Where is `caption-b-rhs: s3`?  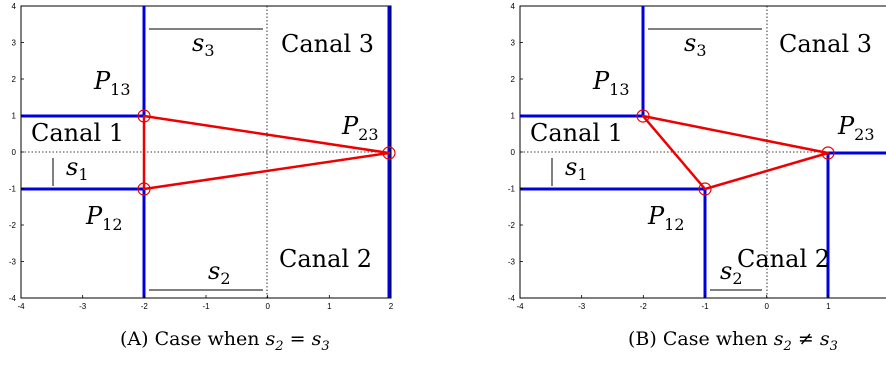 caption-b-rhs: s3 is located at coordinates (828, 341).